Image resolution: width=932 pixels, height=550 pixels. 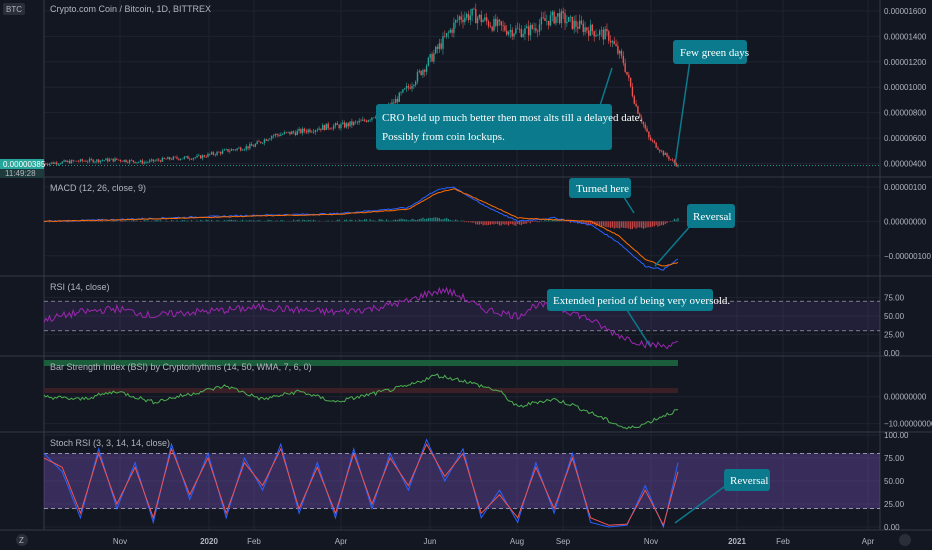 I want to click on stoch-title: Stoch RSI (3, 3, 14, 14, close), so click(x=110, y=443).